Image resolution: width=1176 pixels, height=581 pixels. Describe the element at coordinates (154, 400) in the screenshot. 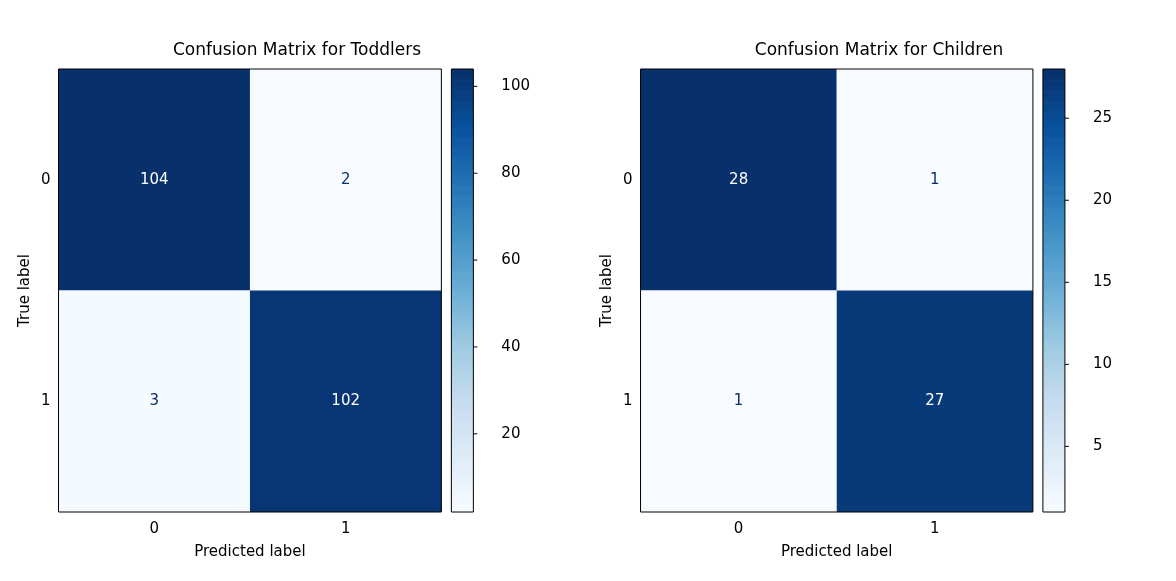

I see `data-label: 3` at that location.